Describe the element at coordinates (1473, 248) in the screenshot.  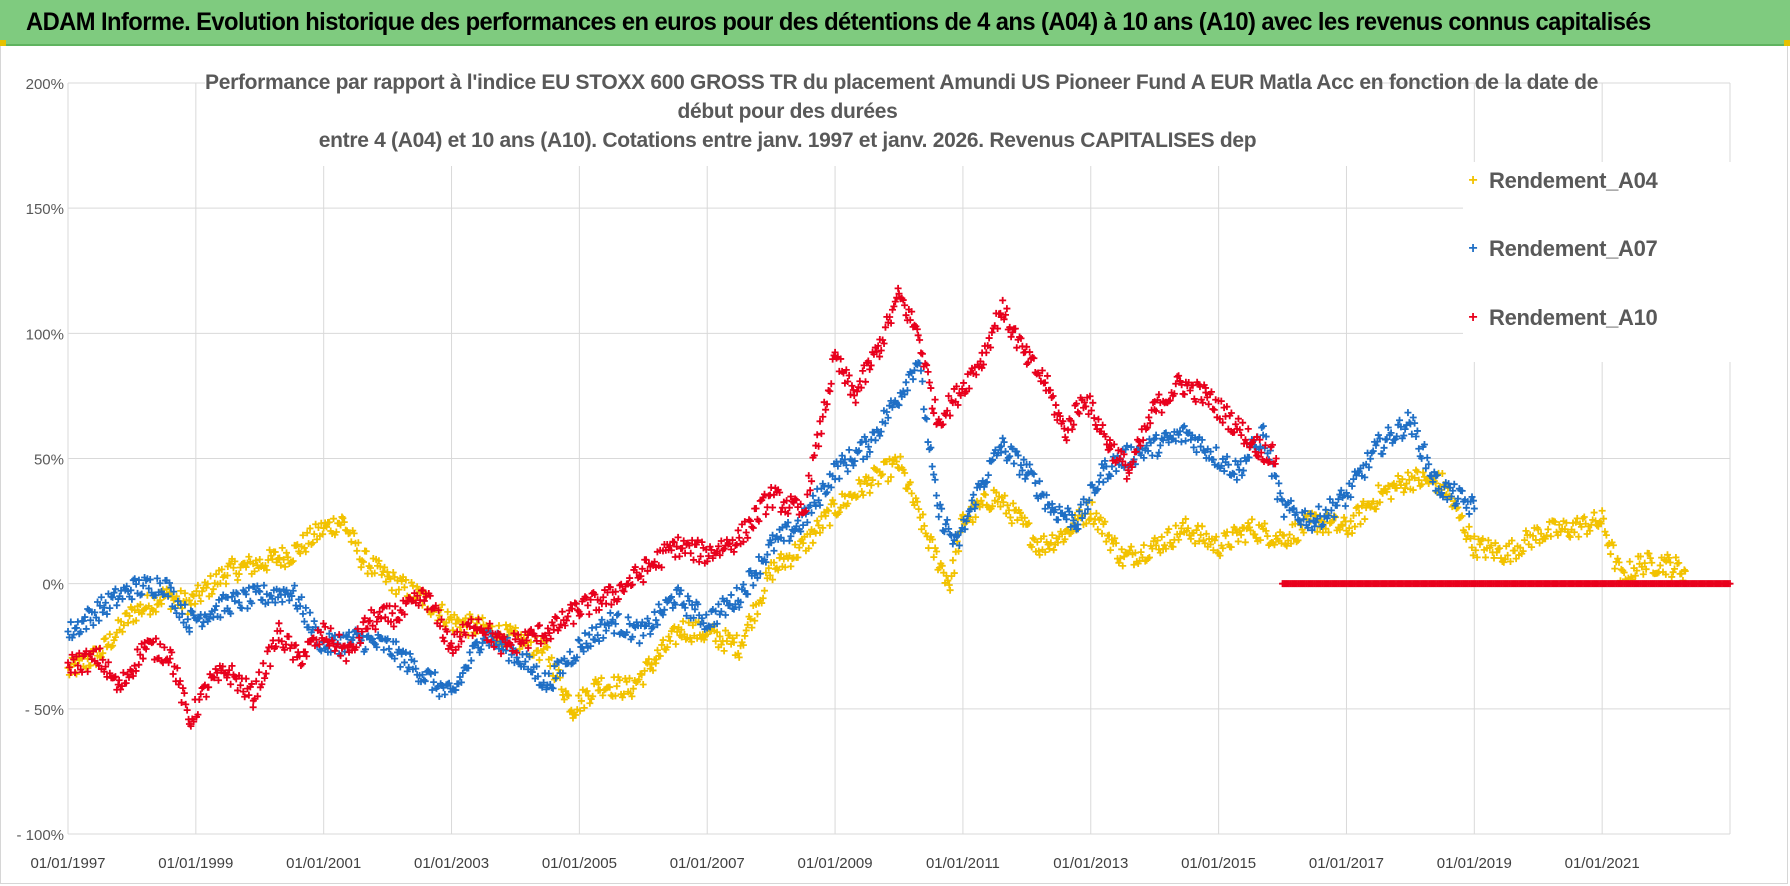
I see `legend-marker-a07: +` at that location.